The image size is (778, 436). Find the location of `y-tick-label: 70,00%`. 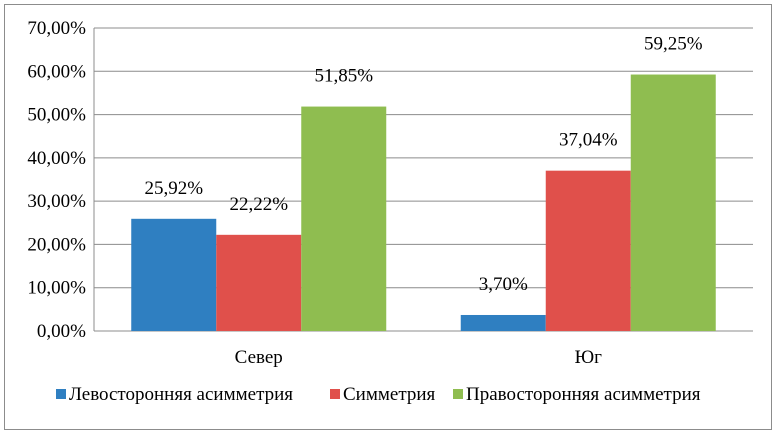

y-tick-label: 70,00% is located at coordinates (56, 28).